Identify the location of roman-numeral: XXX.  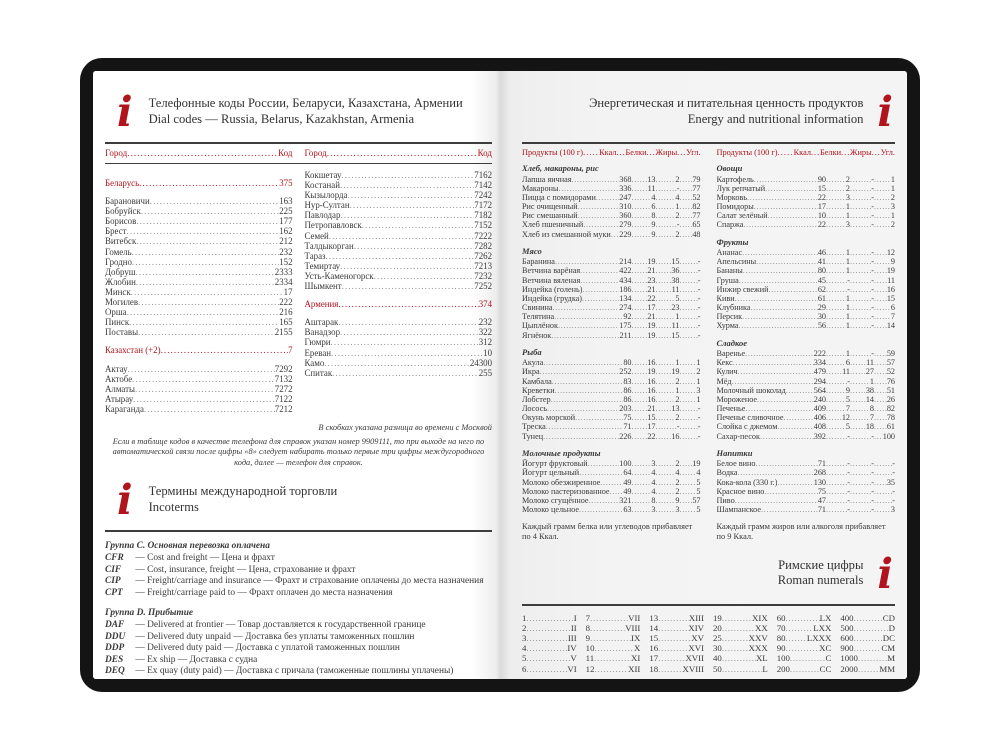
(758, 648).